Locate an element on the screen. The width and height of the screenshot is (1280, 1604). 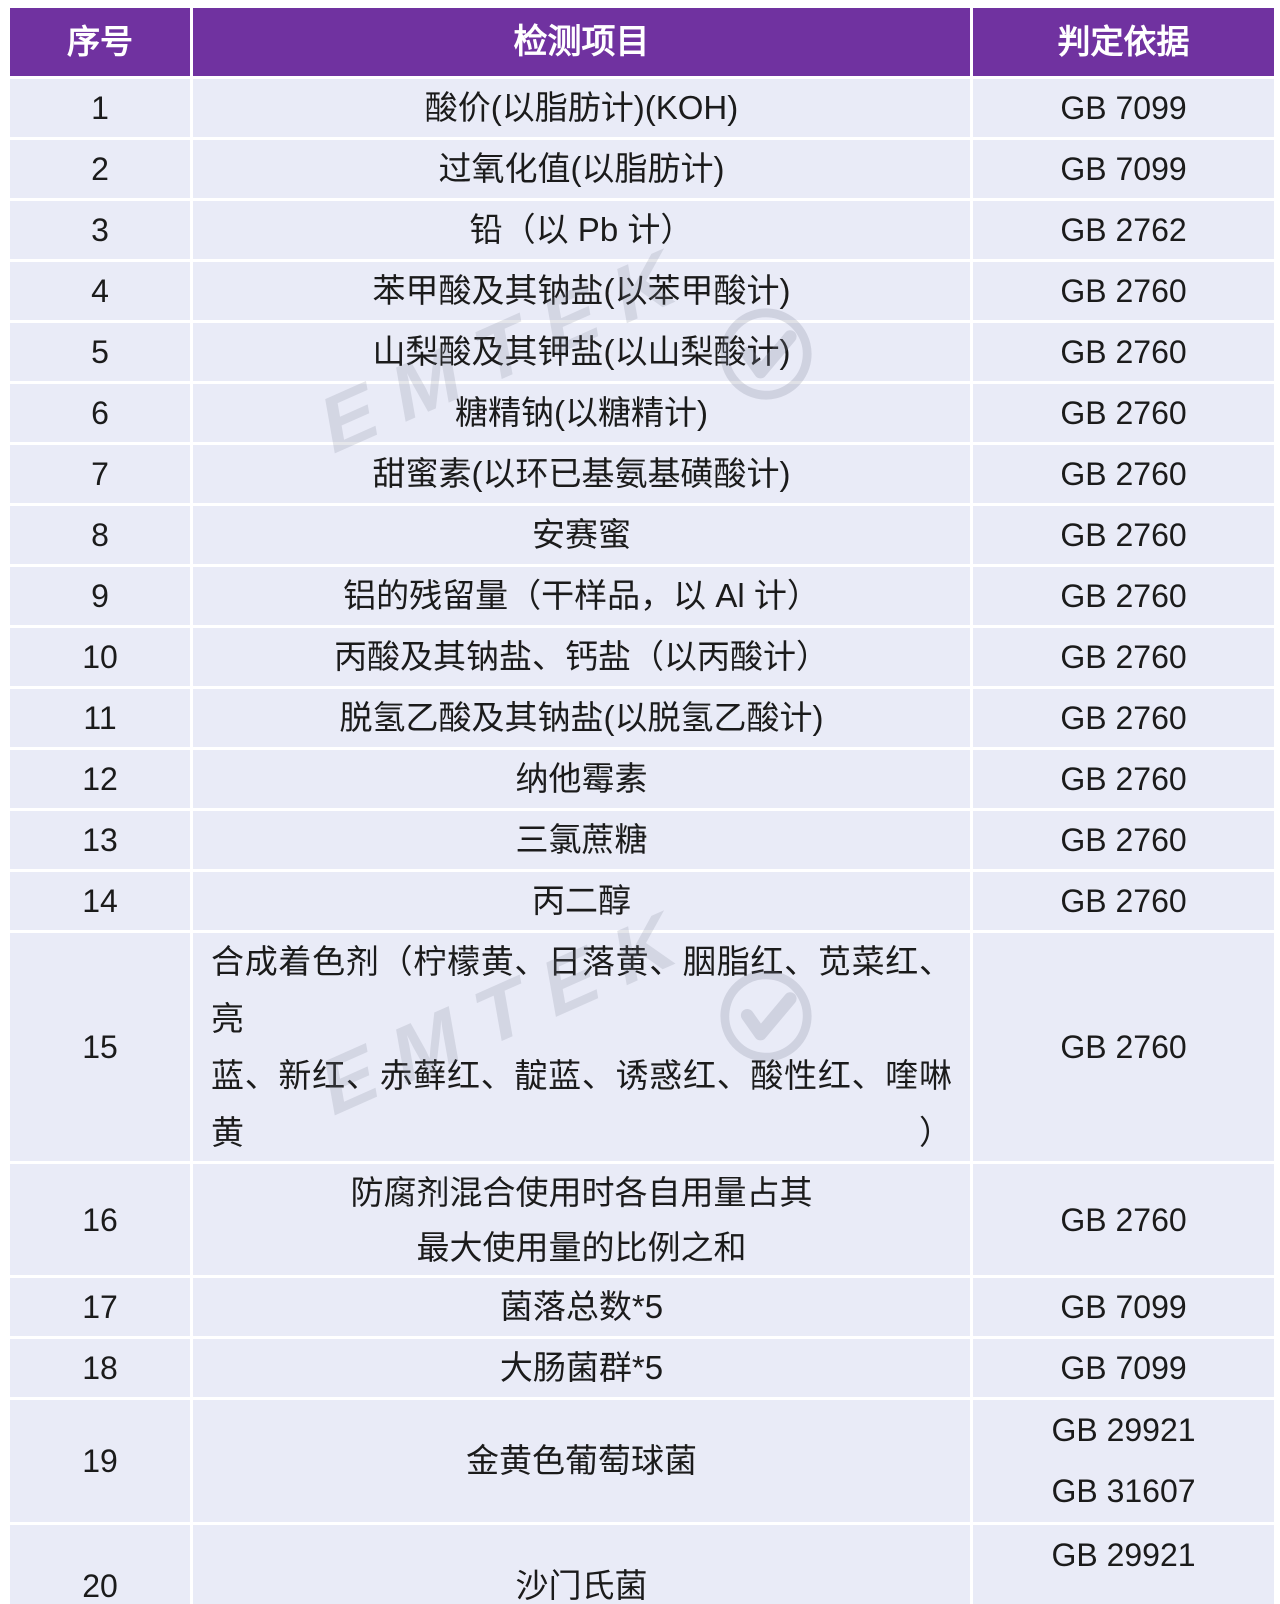
cell-item: 糖精钠(以糖精计) is located at coordinates (581, 413).